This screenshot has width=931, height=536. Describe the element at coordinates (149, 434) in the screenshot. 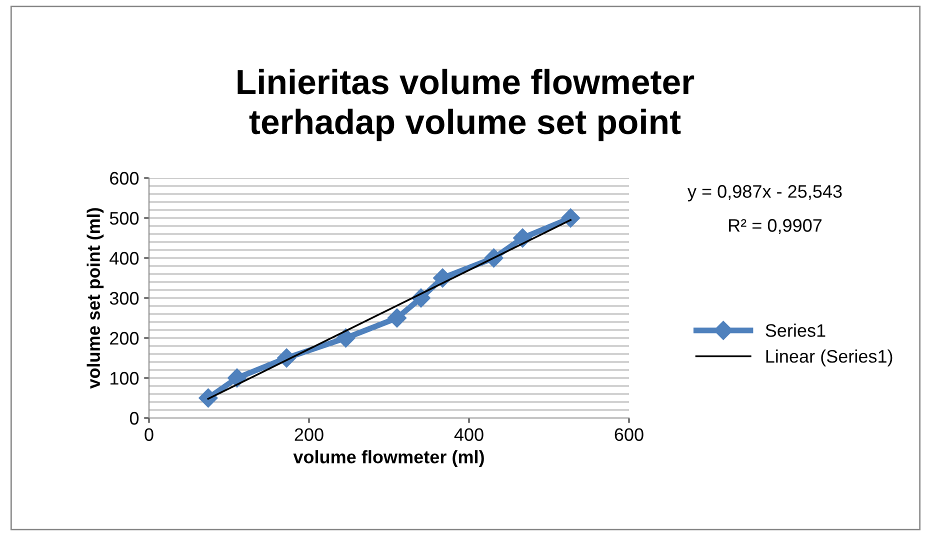

I see `x-tick-label: 0` at that location.